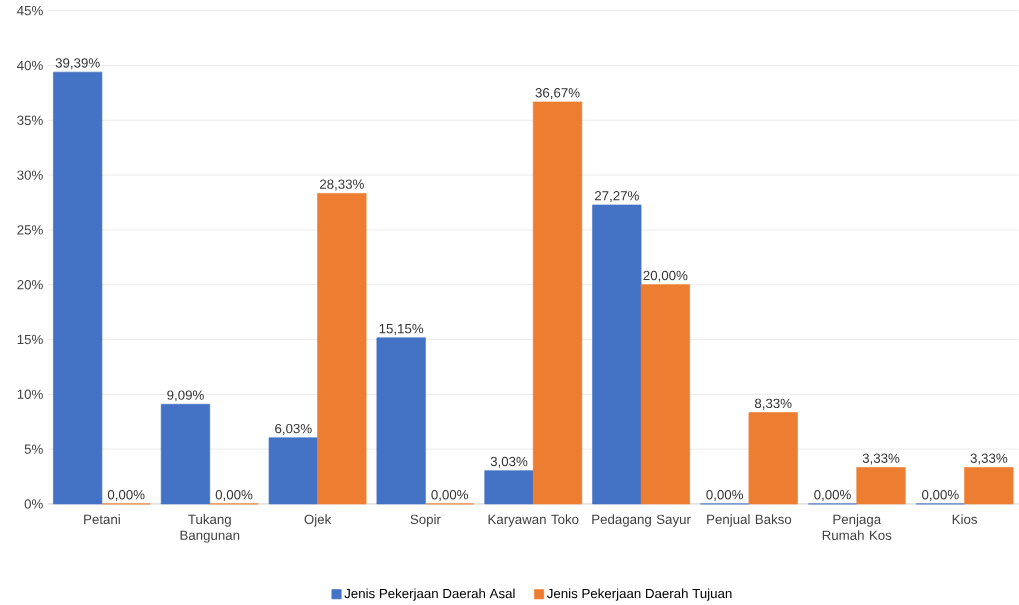 This screenshot has width=1019, height=605. What do you see at coordinates (30, 10) in the screenshot?
I see `y-tick-label: 45%` at bounding box center [30, 10].